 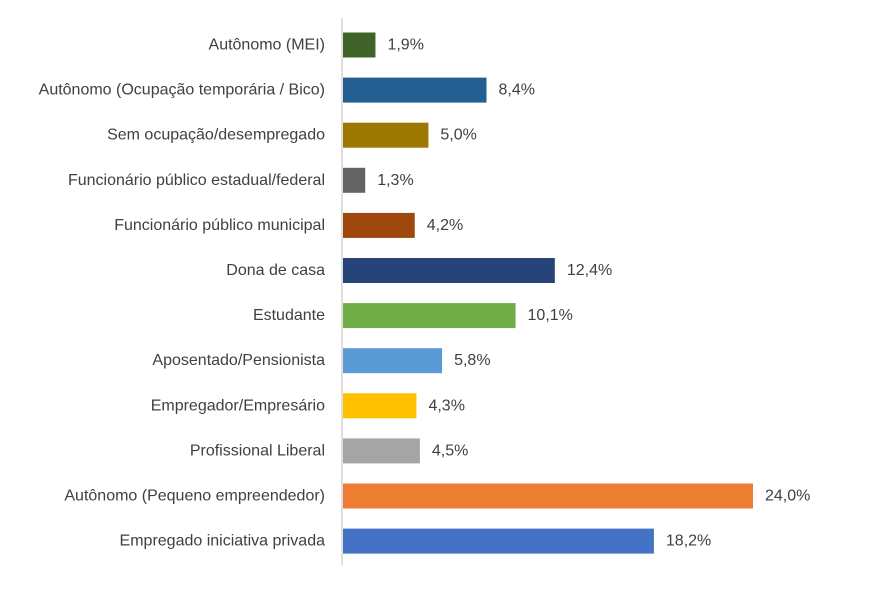 What do you see at coordinates (216, 135) in the screenshot?
I see `category-label: Sem ocupação/desempregado` at bounding box center [216, 135].